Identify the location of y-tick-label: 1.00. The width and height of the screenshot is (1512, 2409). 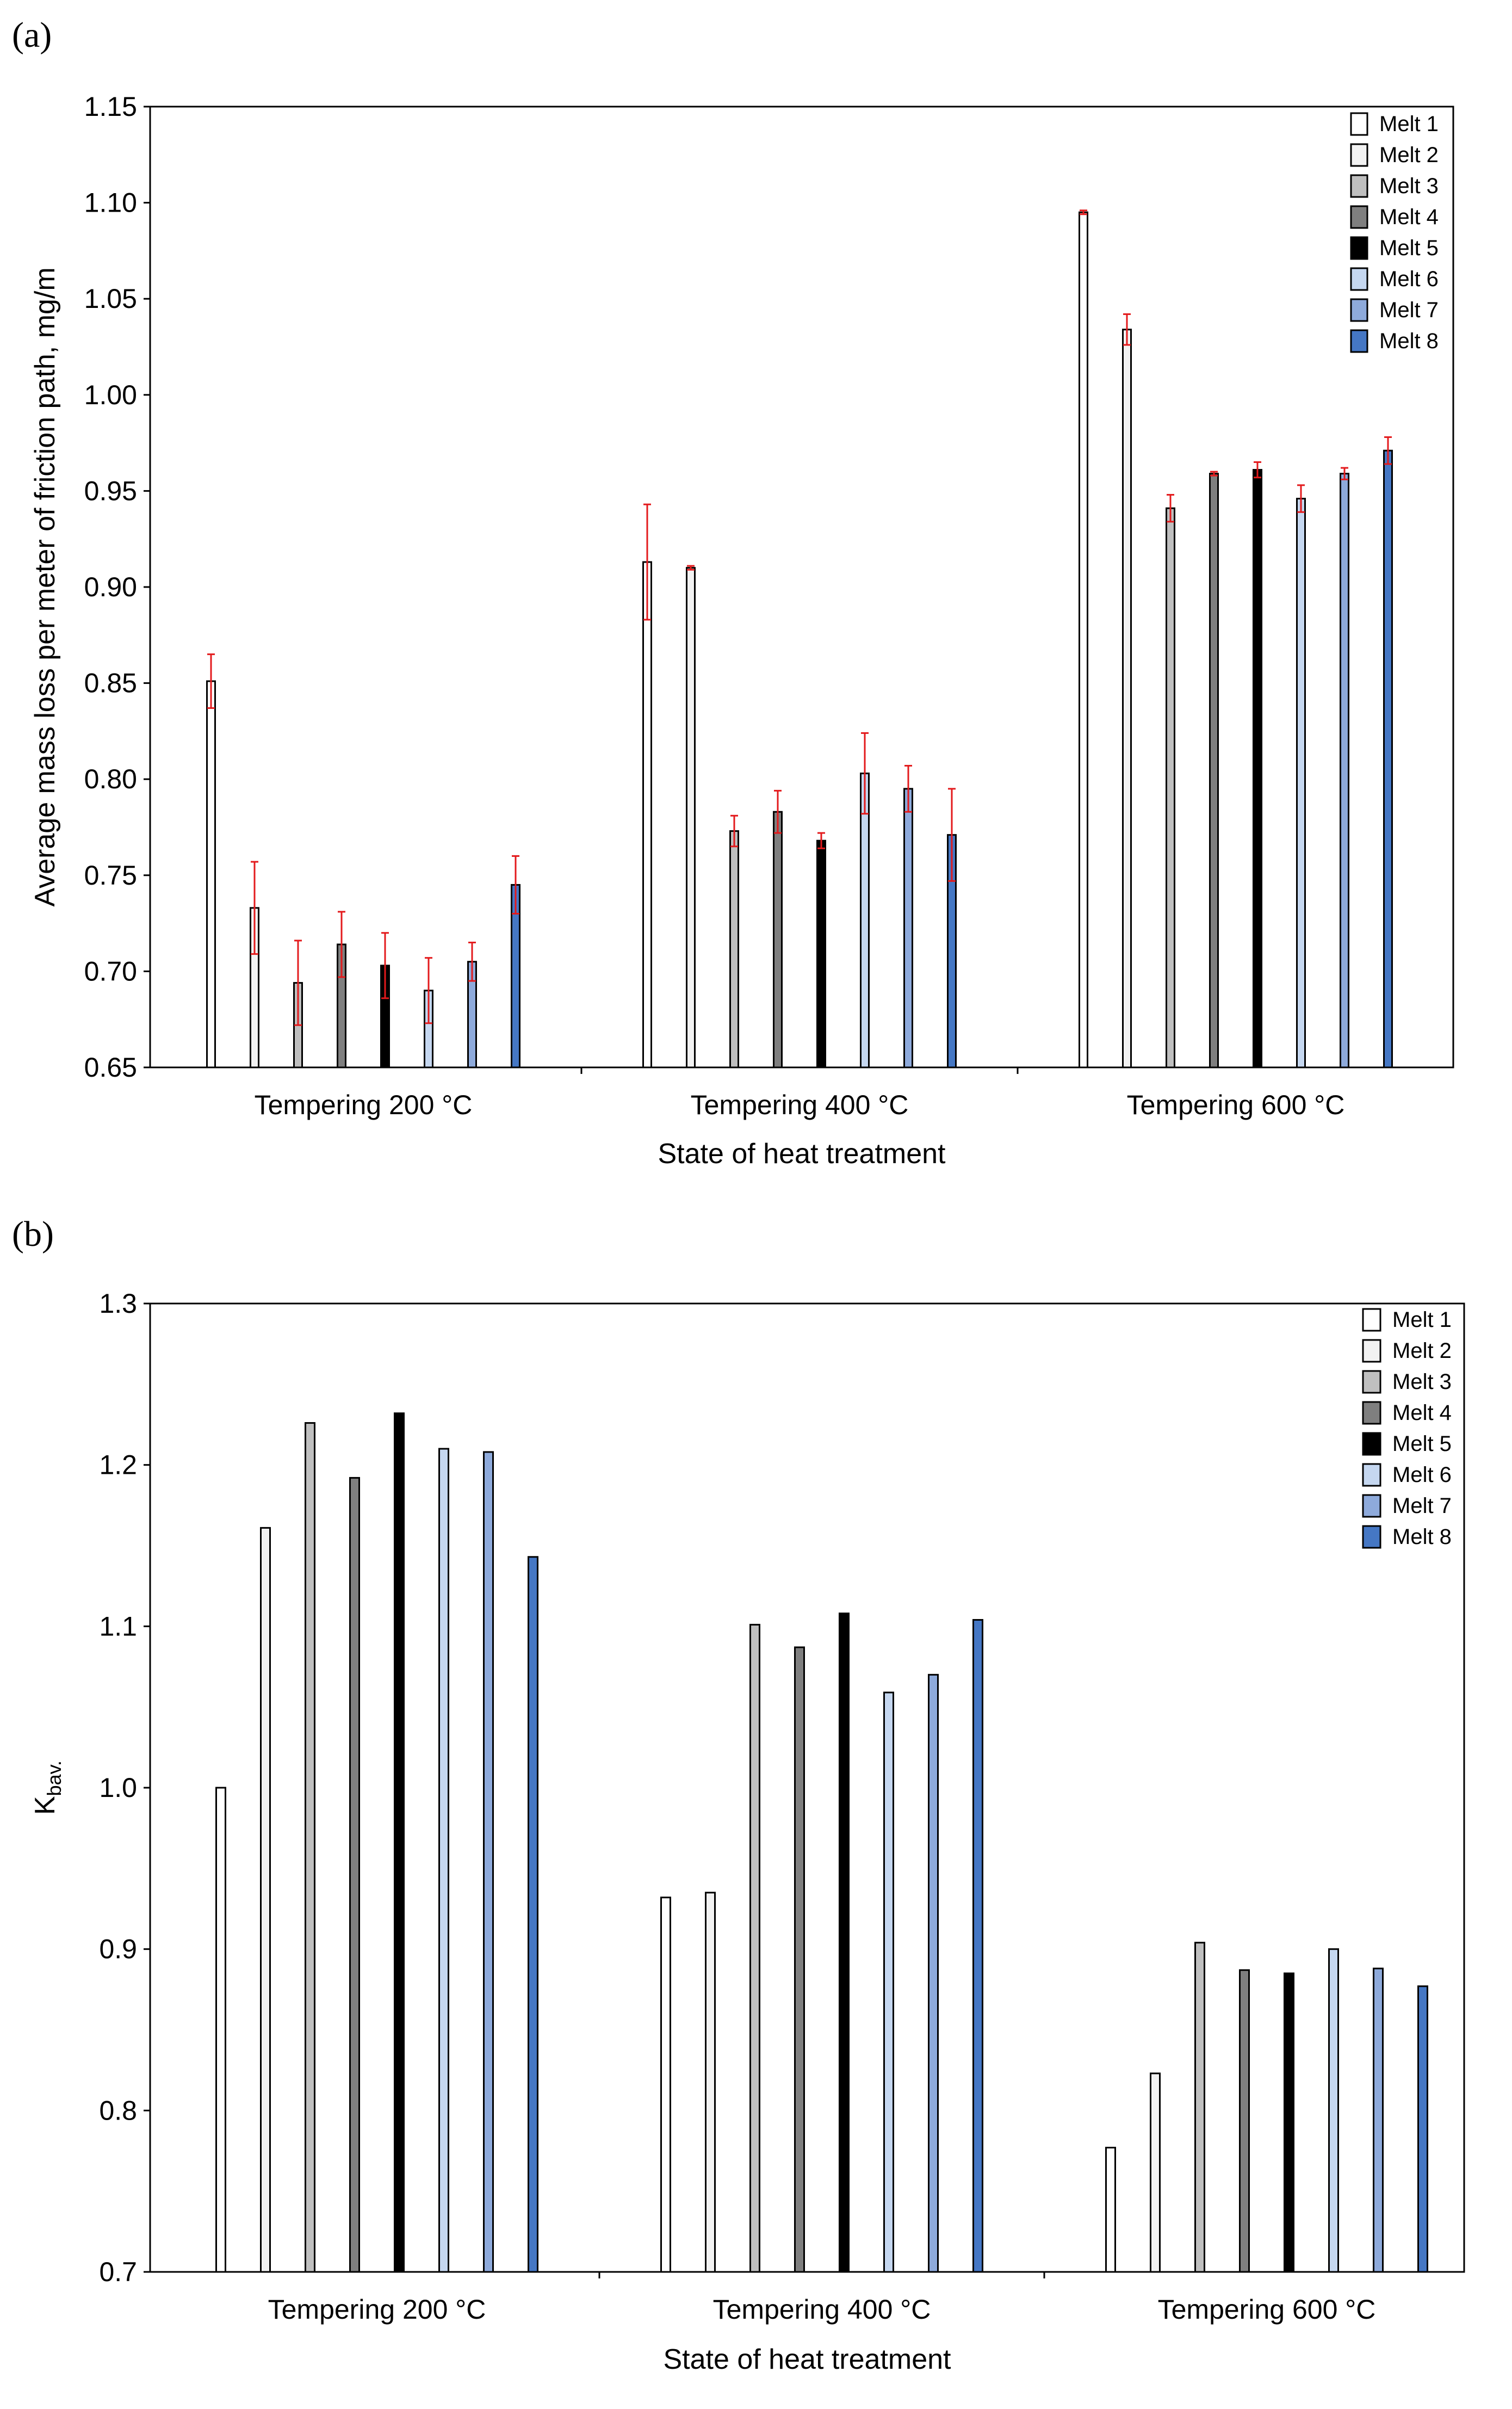
(110, 395).